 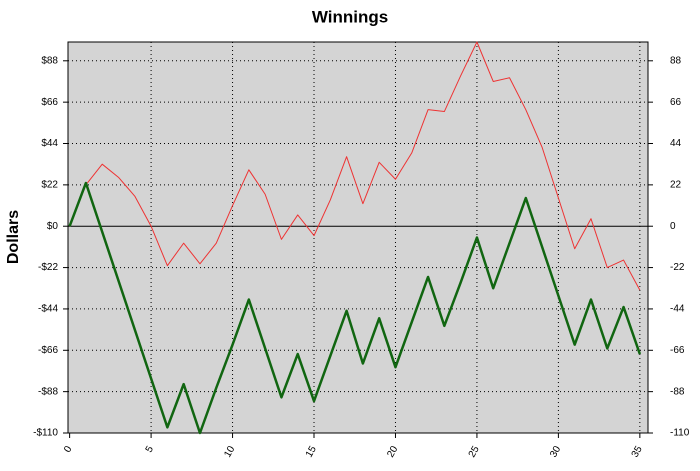 I want to click on y-tick-label: -$110, so click(x=45, y=433).